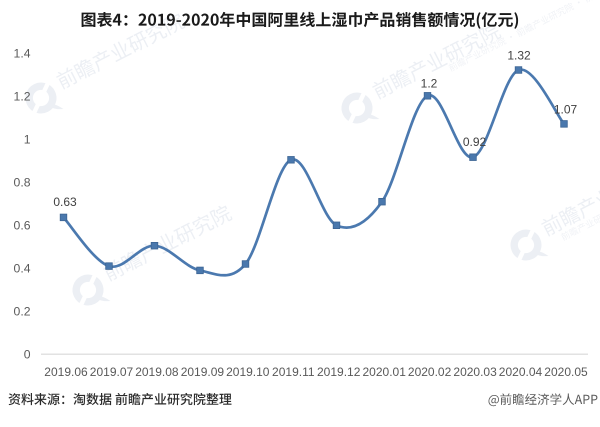 The image size is (600, 427). Describe the element at coordinates (157, 372) in the screenshot. I see `svg-text: 2019.08` at that location.